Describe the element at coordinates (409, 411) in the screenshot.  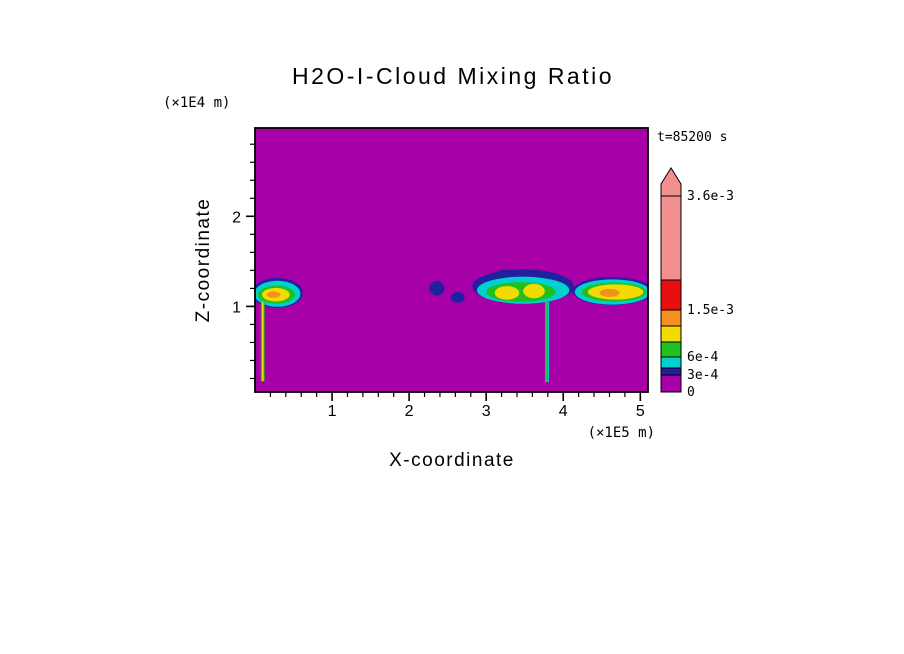
I see `x-tick-label: 2` at that location.